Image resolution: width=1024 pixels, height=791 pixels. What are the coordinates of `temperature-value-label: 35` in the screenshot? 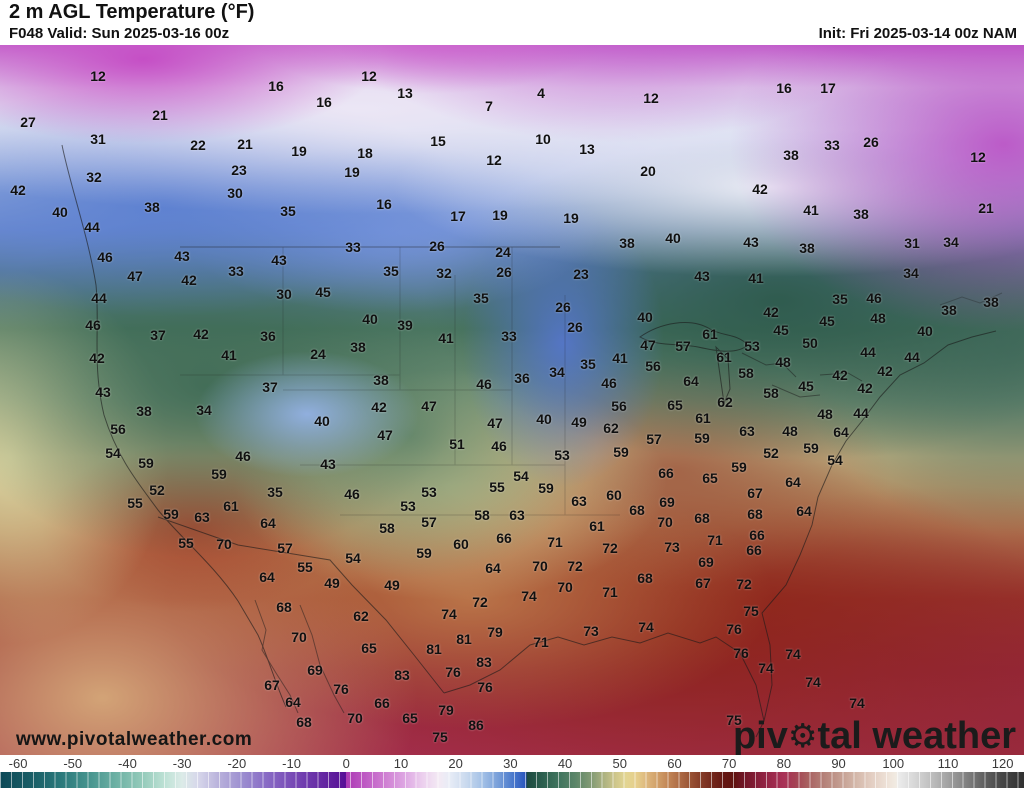 It's located at (391, 271).